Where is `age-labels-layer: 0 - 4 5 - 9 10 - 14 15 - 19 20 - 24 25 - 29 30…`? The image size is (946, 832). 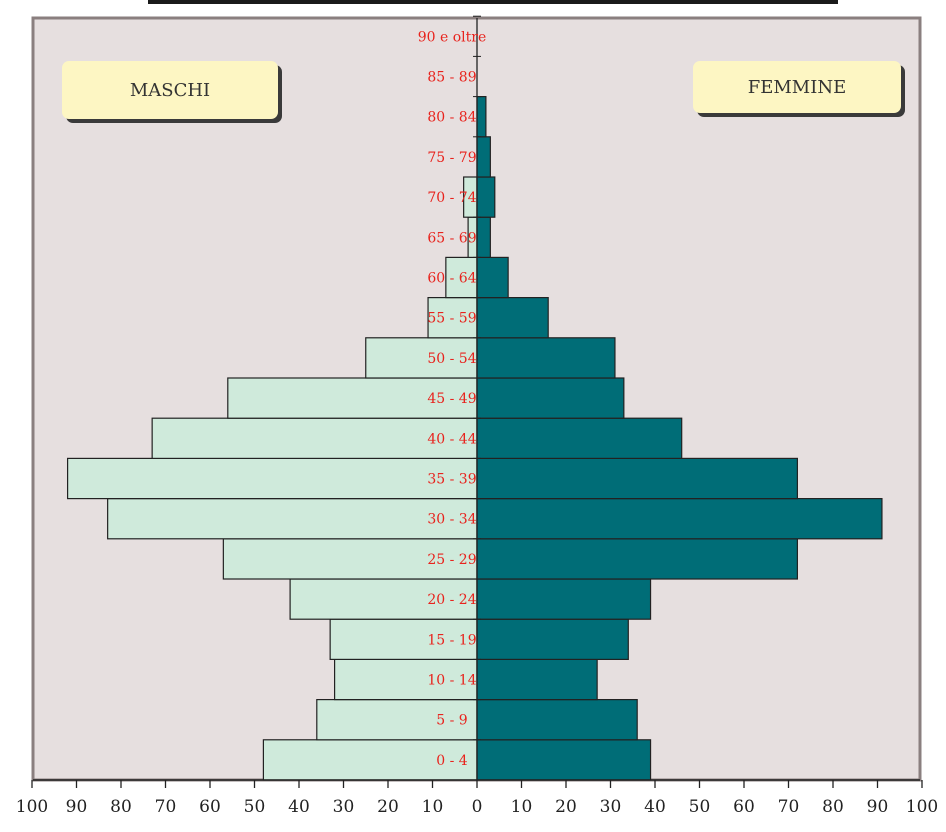
age-labels-layer: 0 - 4 5 - 9 10 - 14 15 - 19 20 - 24 25 - 29 30… is located at coordinates (452, 399).